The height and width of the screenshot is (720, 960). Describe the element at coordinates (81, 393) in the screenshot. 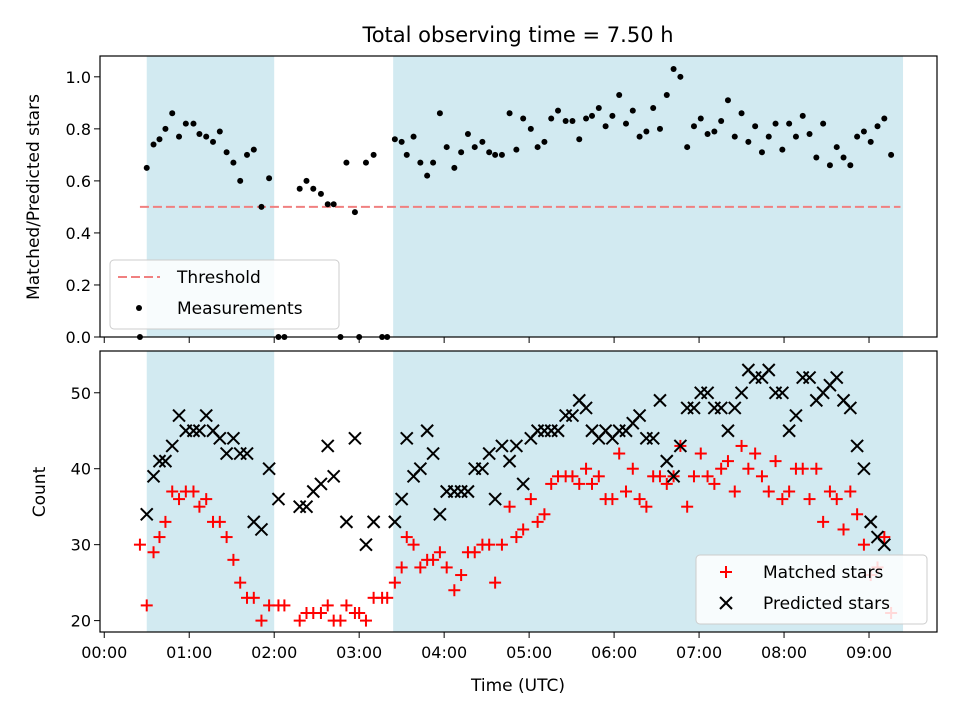

I see `y-tick-label: 50` at that location.